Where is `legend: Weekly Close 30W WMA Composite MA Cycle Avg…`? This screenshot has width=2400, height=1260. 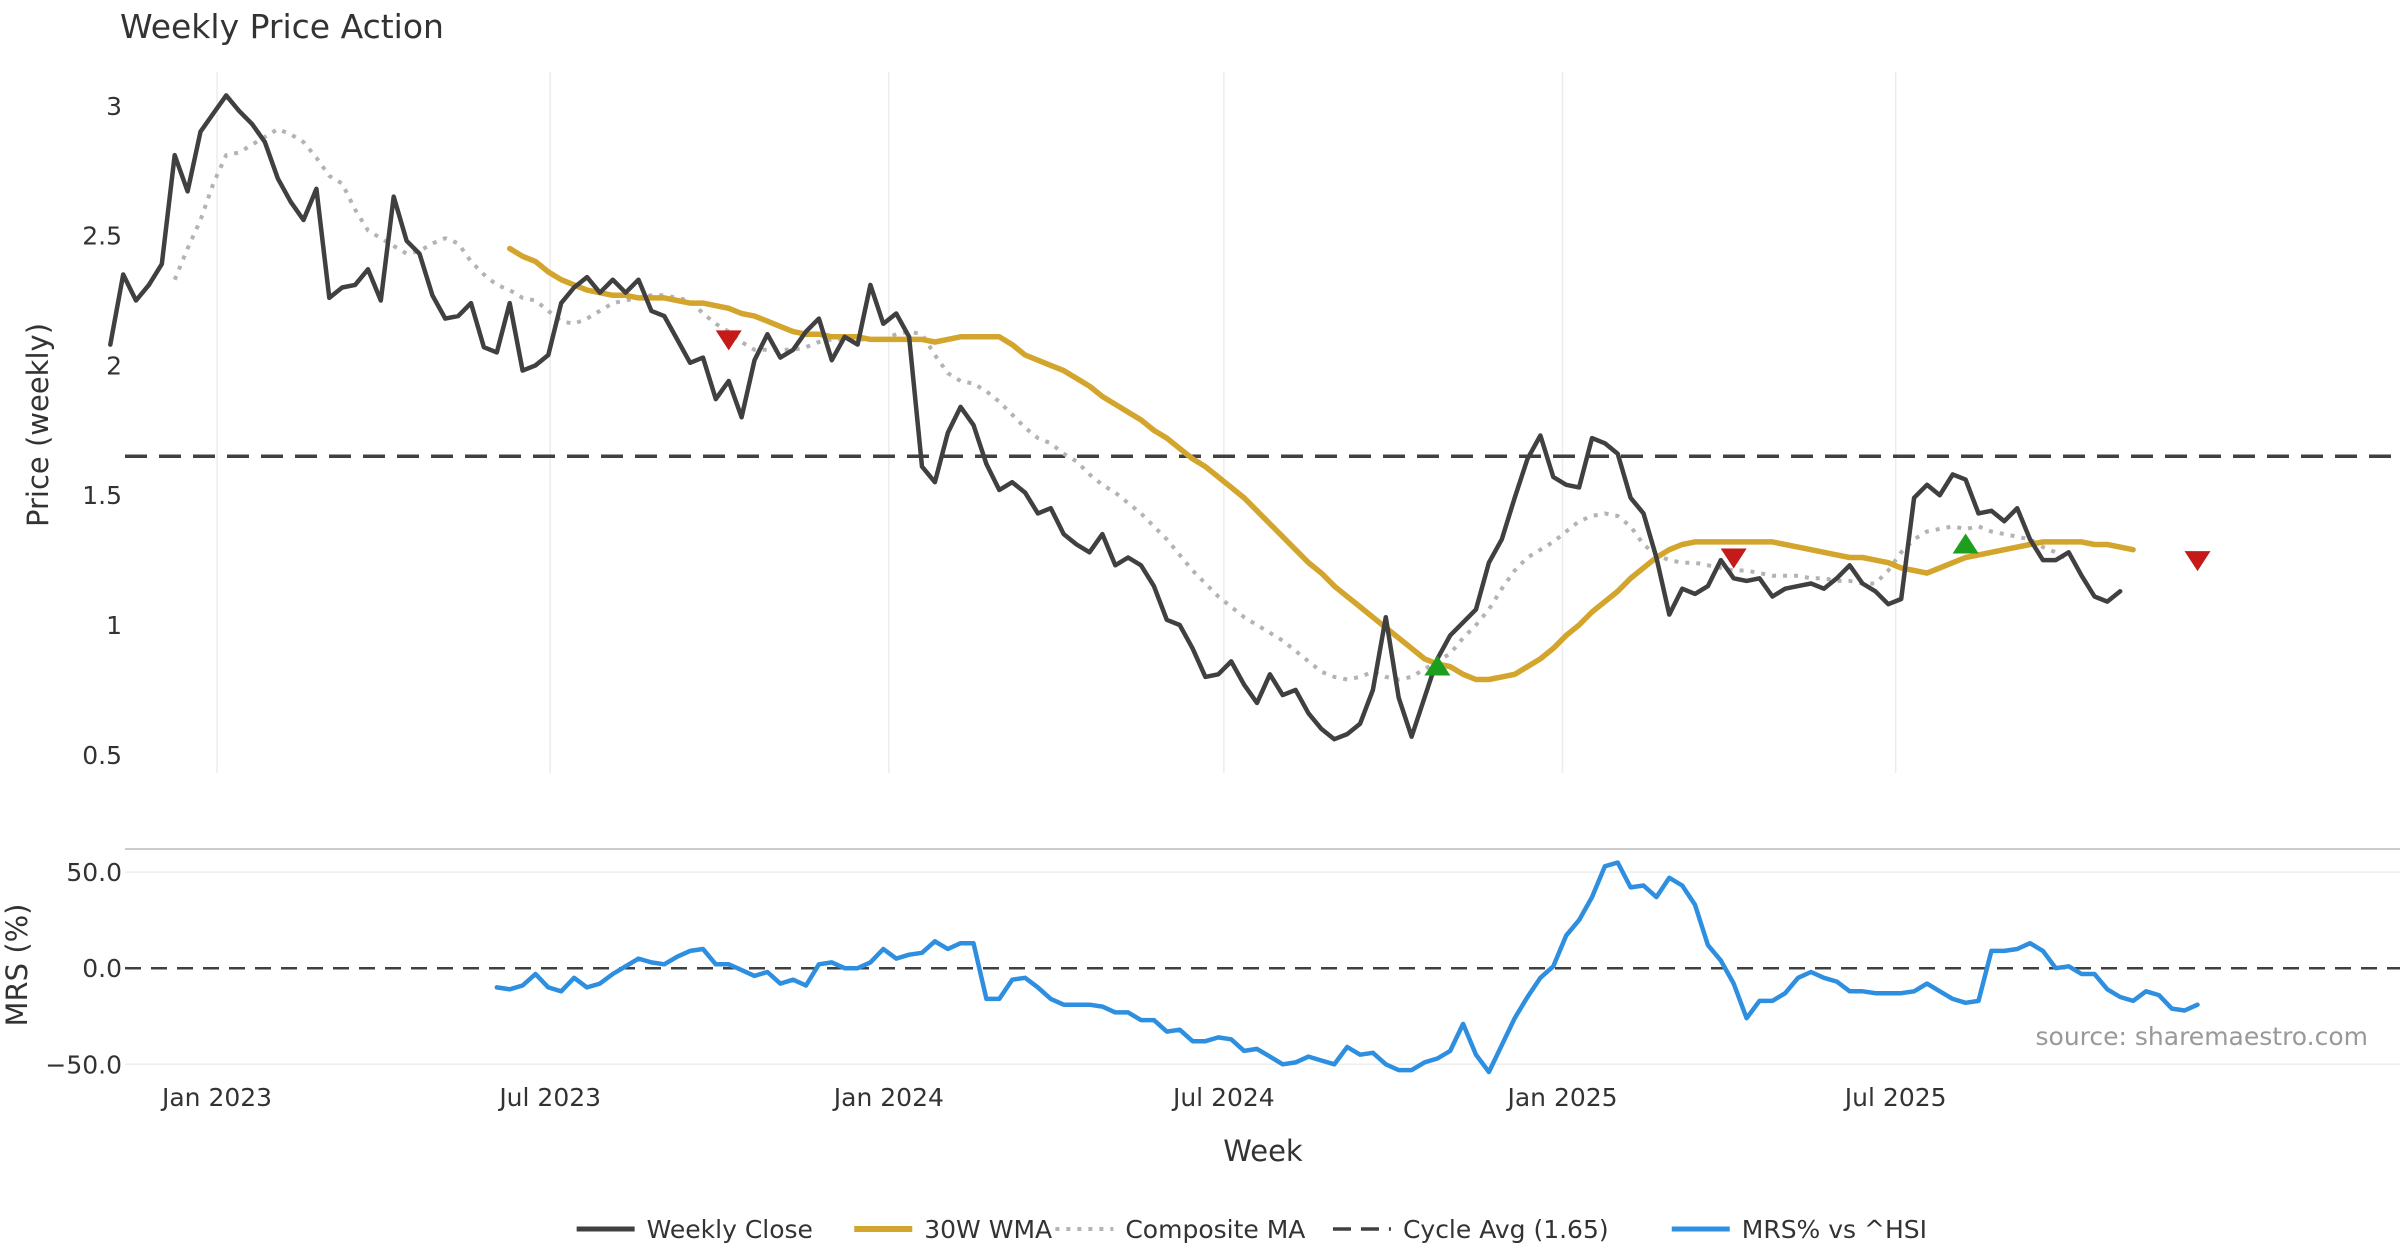 legend: Weekly Close 30W WMA Composite MA Cycle Avg… is located at coordinates (1251, 1229).